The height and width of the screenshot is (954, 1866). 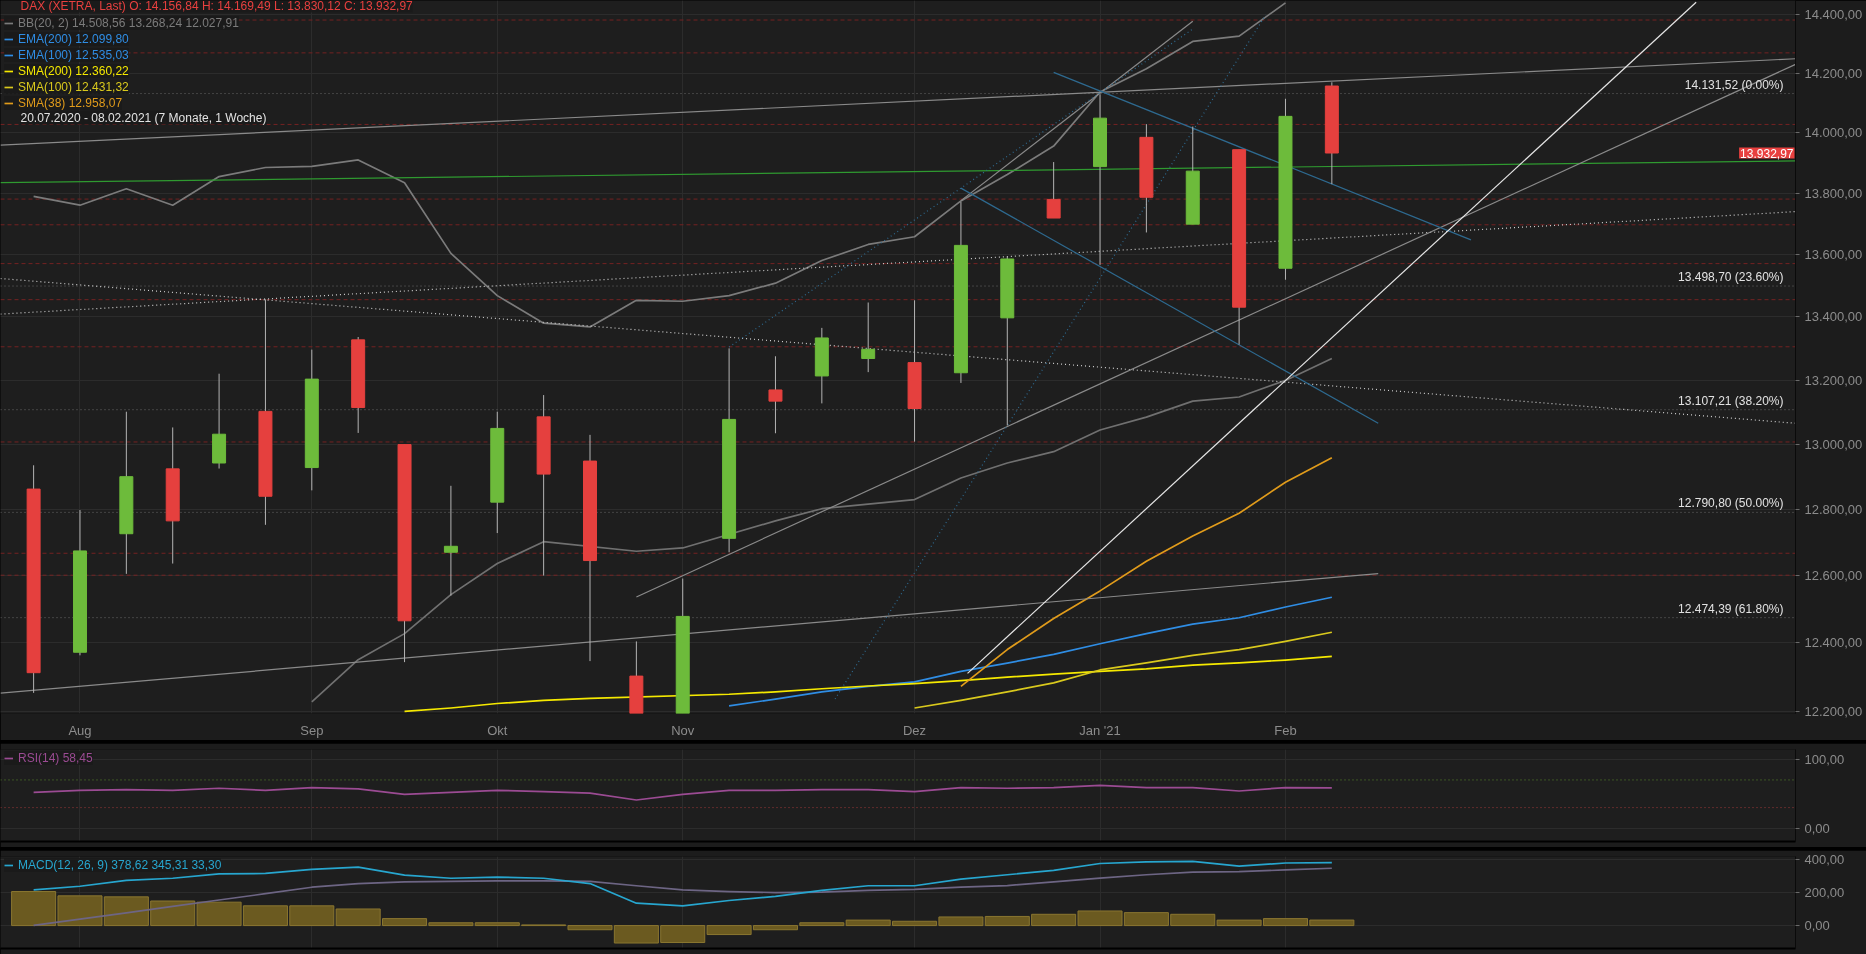 What do you see at coordinates (80, 730) in the screenshot?
I see `x-tick-label: Aug` at bounding box center [80, 730].